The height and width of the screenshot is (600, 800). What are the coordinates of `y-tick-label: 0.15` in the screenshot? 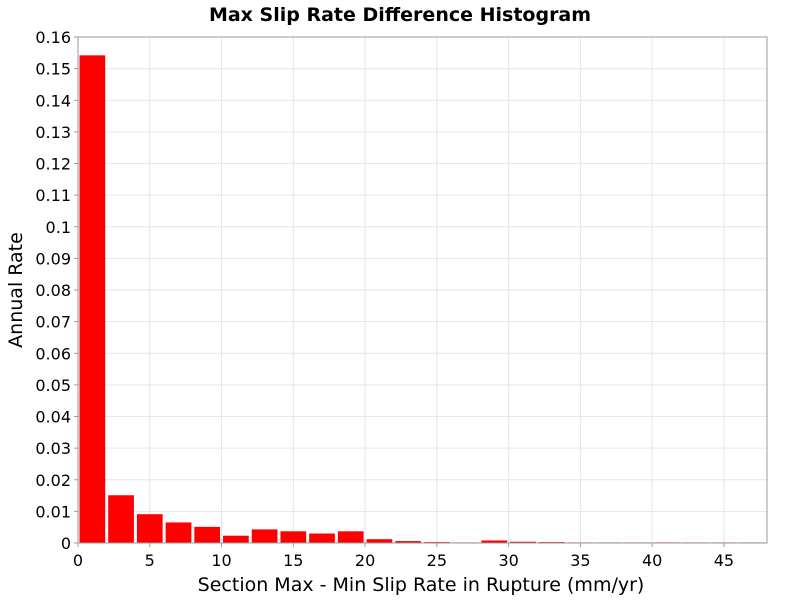 It's located at (53, 69).